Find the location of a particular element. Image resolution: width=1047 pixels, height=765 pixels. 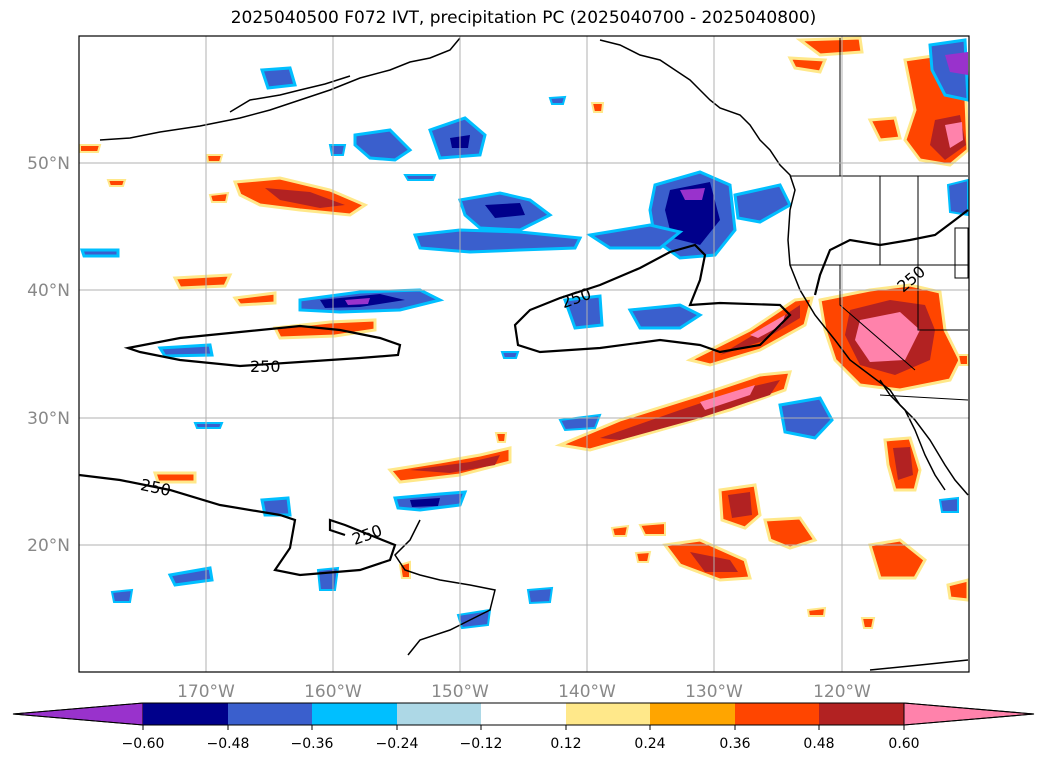

colorbar-tick-label: −0.24 is located at coordinates (397, 744).